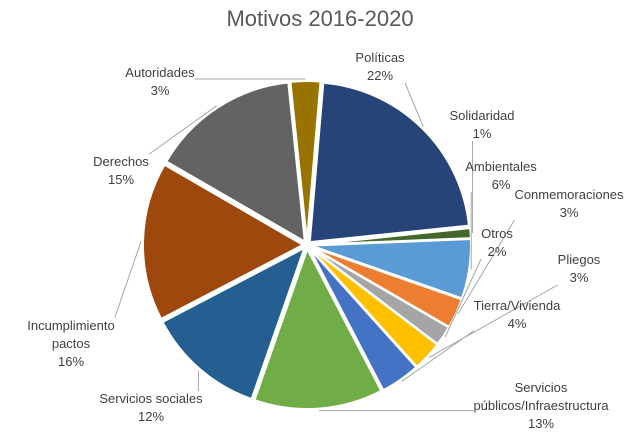 The image size is (640, 436). I want to click on leader-line-otros, so click(463, 298).